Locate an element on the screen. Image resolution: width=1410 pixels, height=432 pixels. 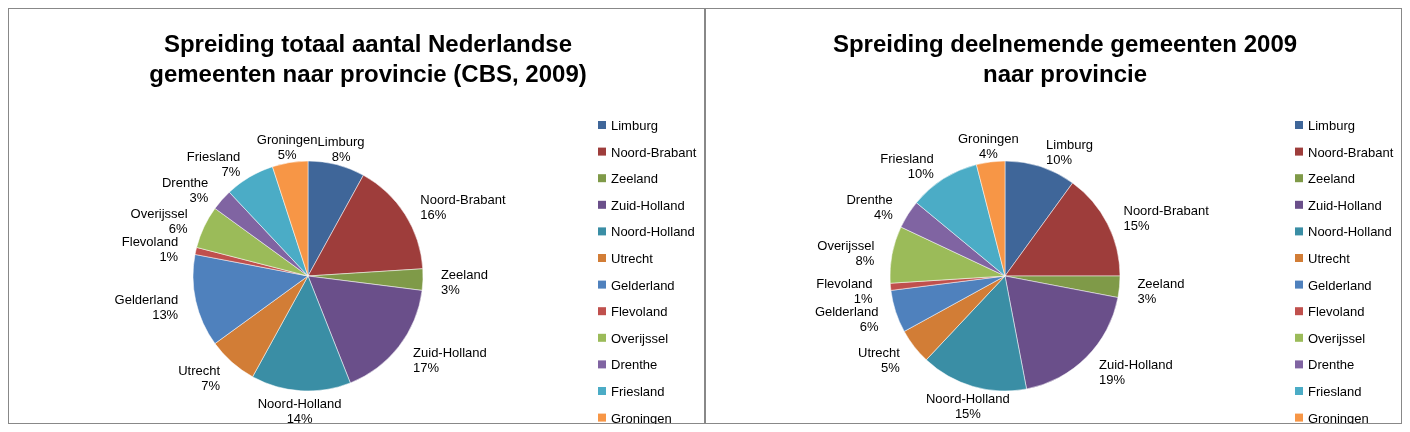
data-label: 17% is located at coordinates (426, 367).